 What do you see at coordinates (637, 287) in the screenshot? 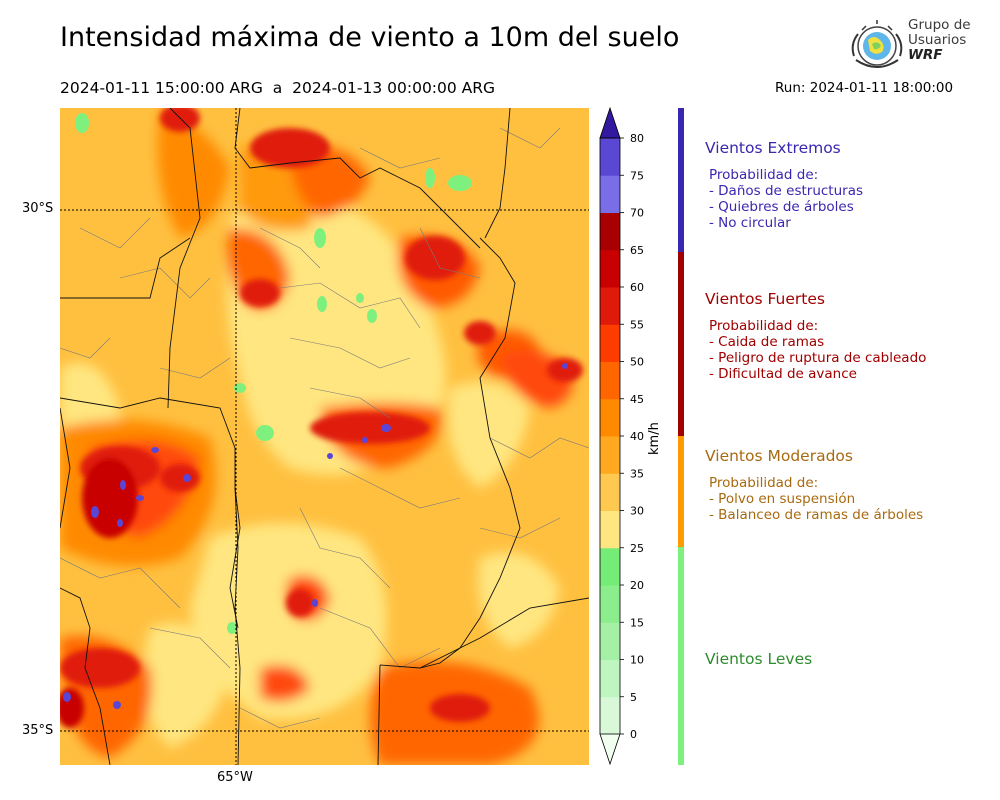
I see `colorbar-tick-label: 60` at bounding box center [637, 287].